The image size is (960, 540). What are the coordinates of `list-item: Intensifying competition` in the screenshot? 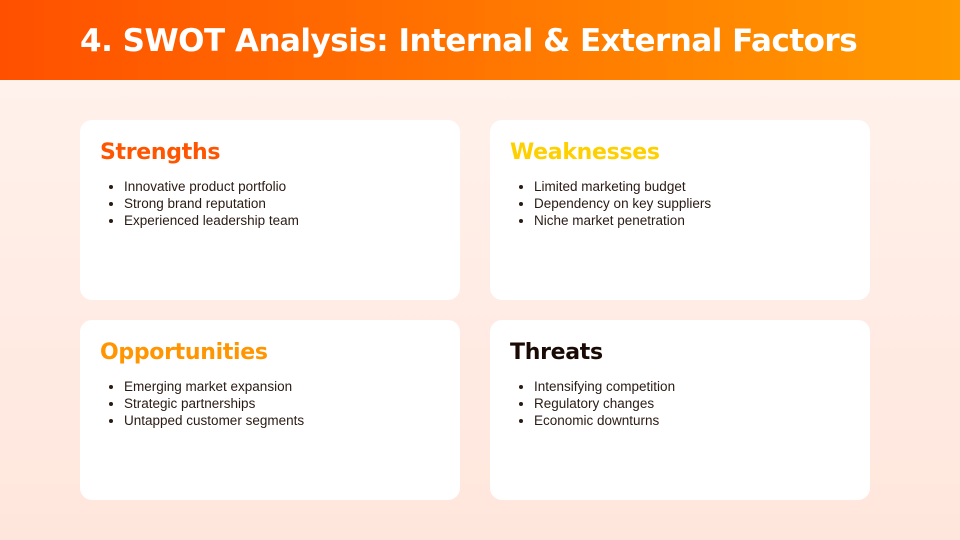 It's located at (692, 386).